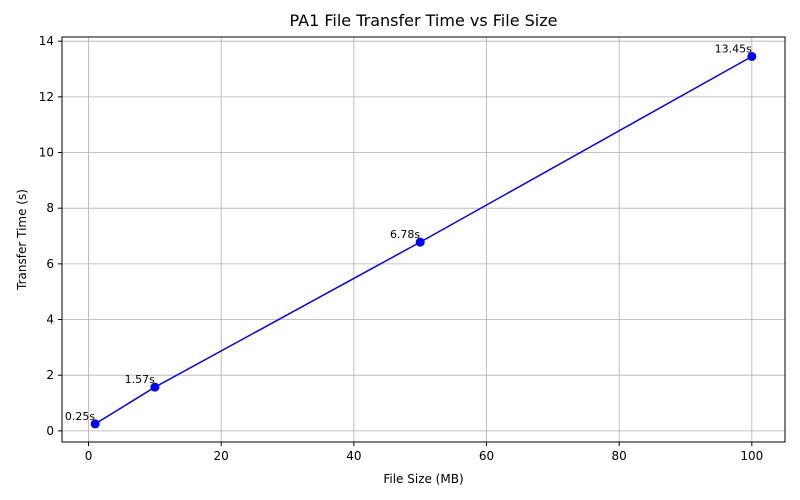 The height and width of the screenshot is (500, 800). What do you see at coordinates (353, 456) in the screenshot?
I see `x-tick-label: 40` at bounding box center [353, 456].